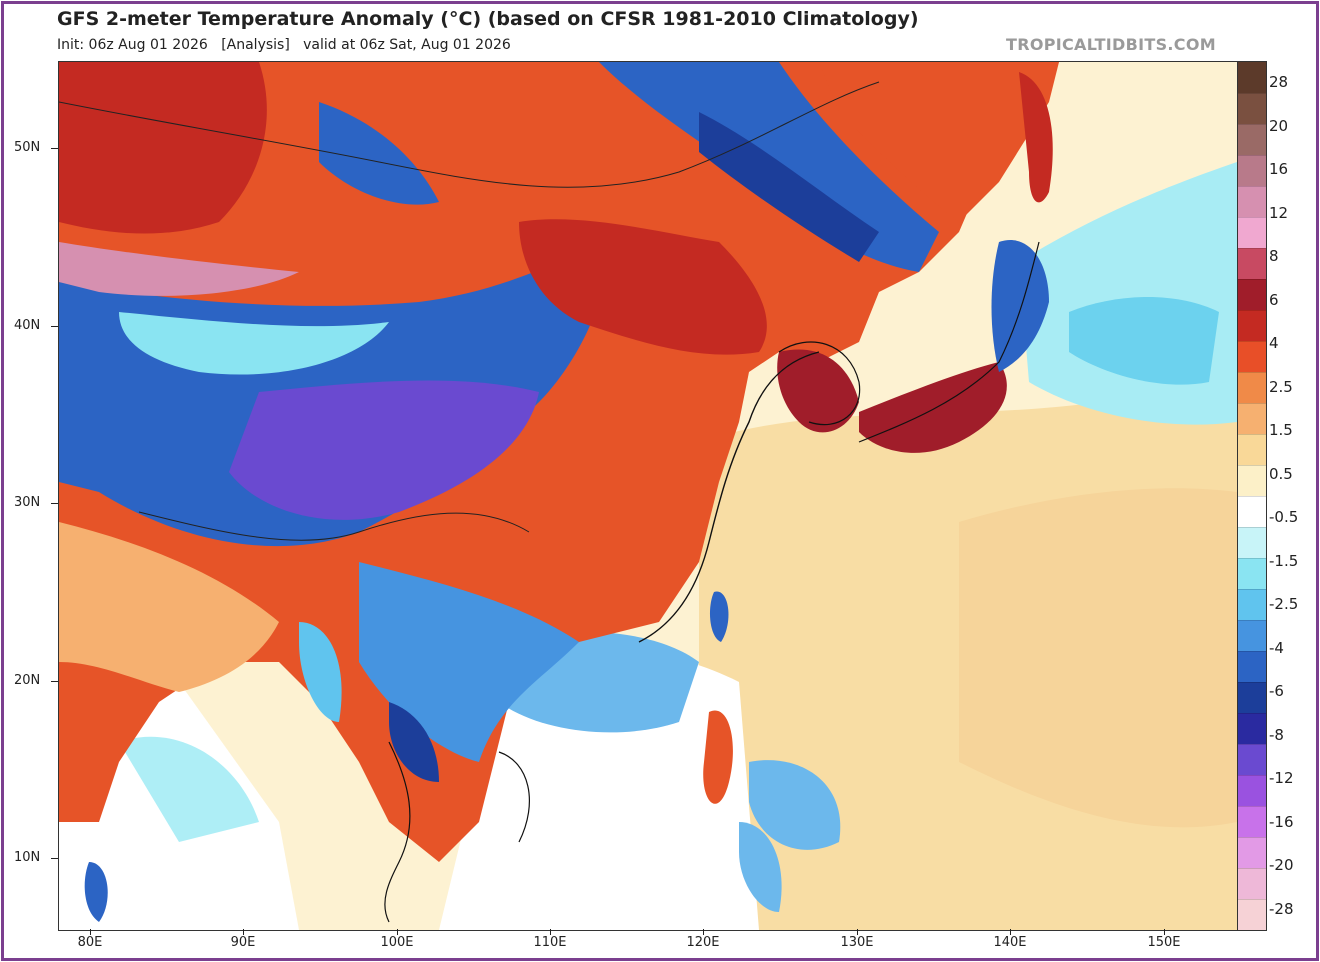 This screenshot has height=962, width=1320. Describe the element at coordinates (1020, 306) in the screenshot. I see `northern-japan-cold-anomaly` at that location.